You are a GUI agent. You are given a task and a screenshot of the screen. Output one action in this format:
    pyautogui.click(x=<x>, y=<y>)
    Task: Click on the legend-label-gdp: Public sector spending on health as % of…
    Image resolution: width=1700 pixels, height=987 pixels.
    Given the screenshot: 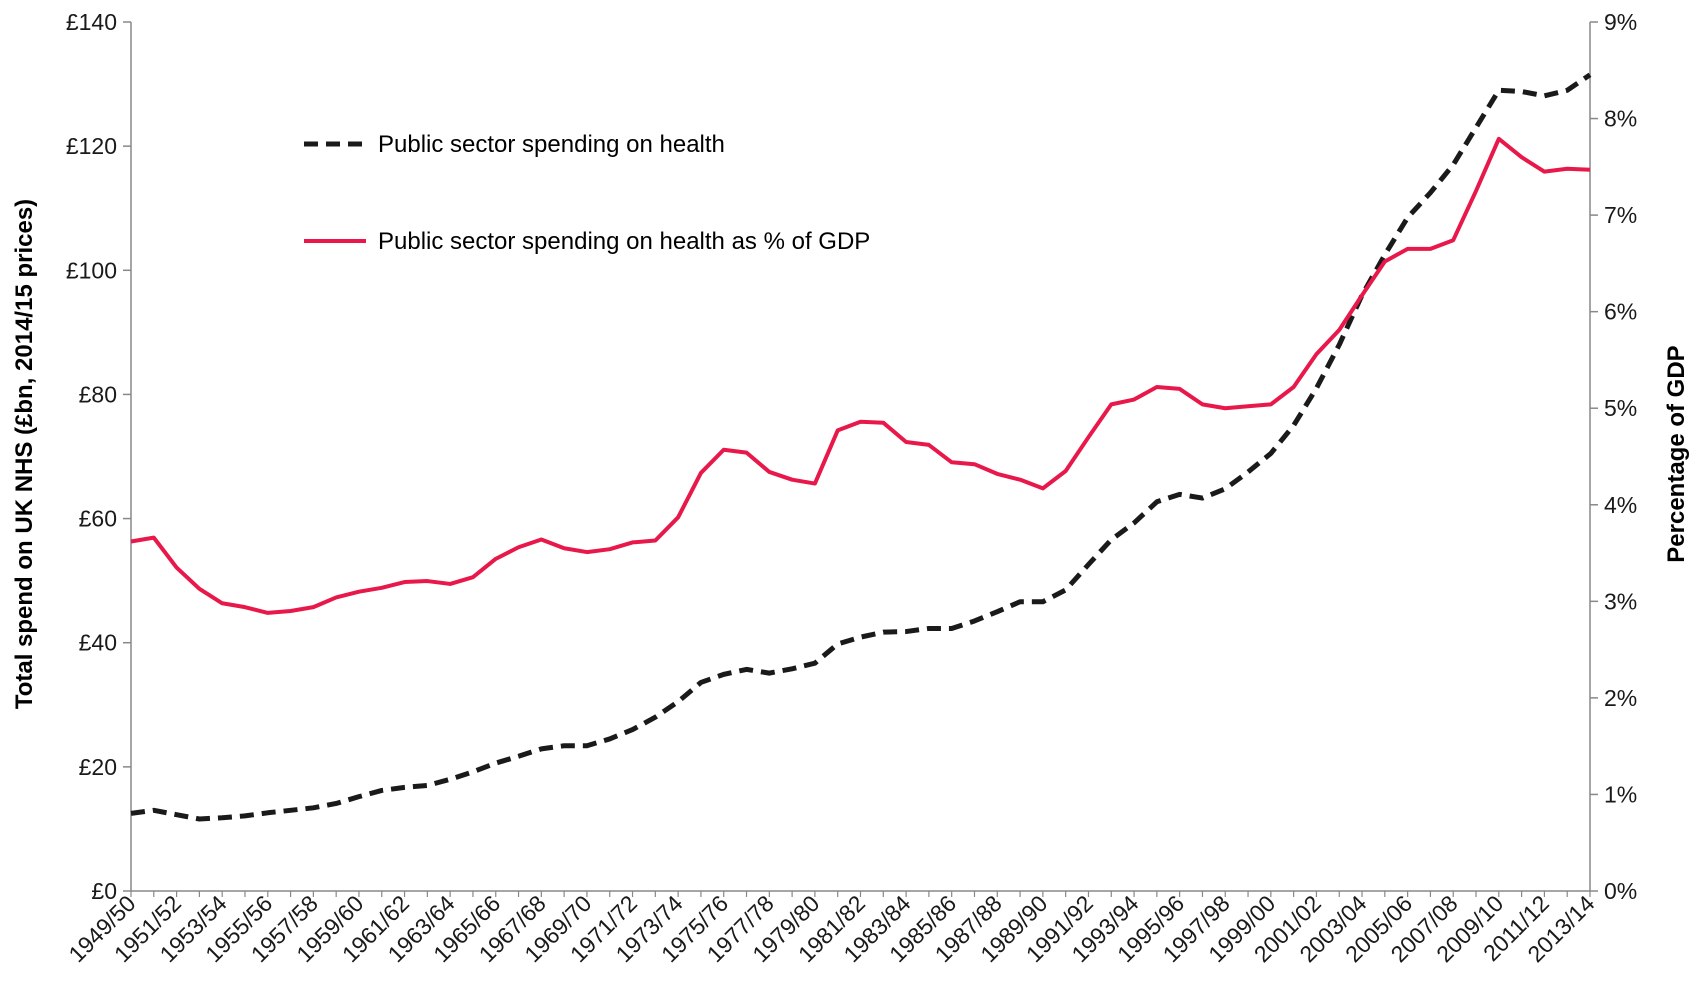 What is the action you would take?
    pyautogui.click(x=624, y=241)
    